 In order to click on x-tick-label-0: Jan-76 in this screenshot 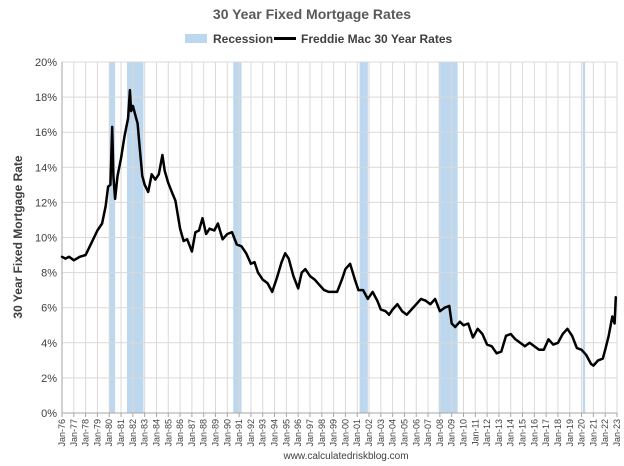, I will do `click(62, 433)`.